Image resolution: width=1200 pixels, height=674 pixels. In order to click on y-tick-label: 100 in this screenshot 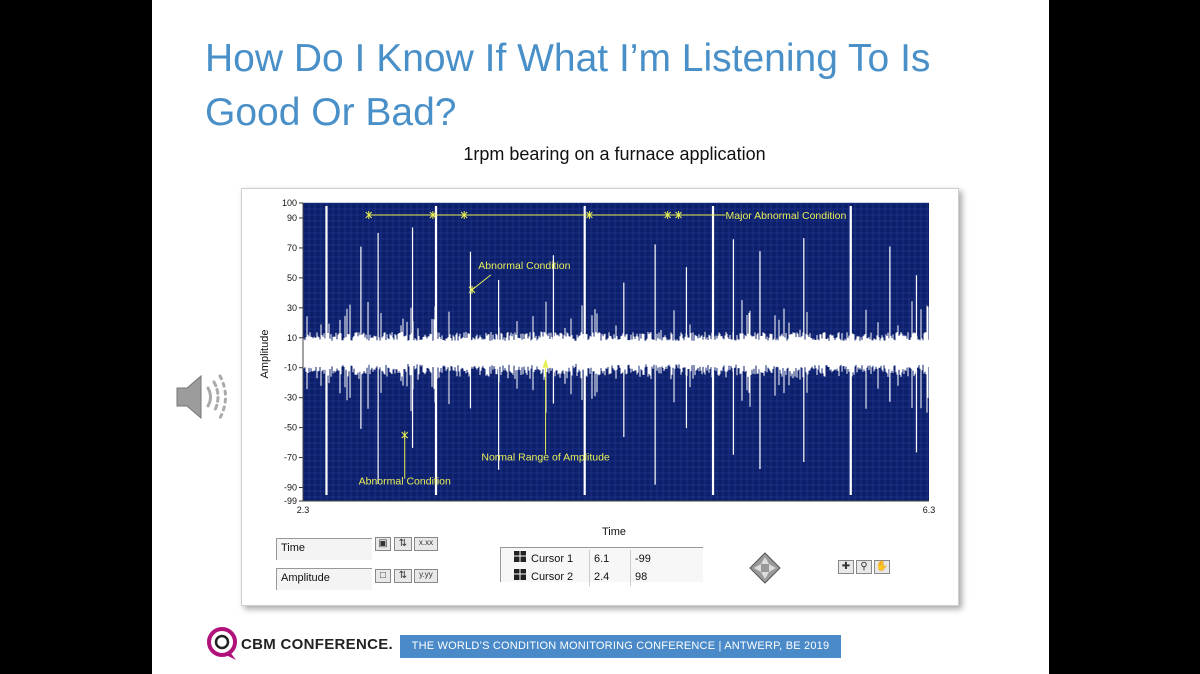, I will do `click(289, 203)`.